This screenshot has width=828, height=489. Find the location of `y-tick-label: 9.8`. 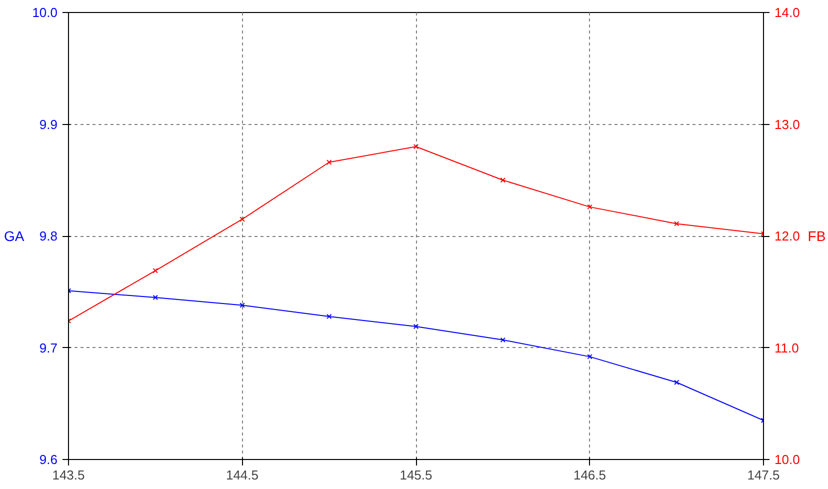

y-tick-label: 9.8 is located at coordinates (48, 236).